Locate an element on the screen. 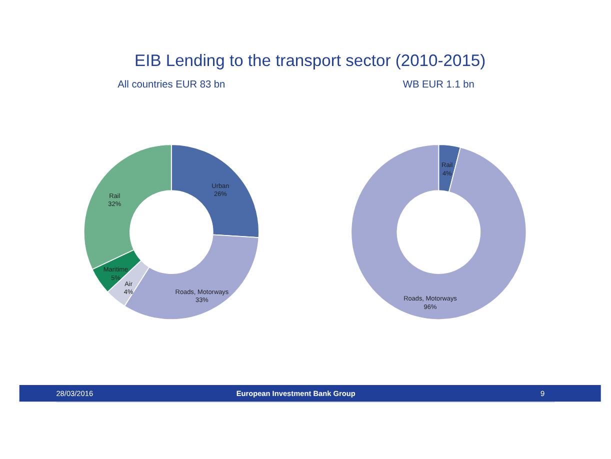  chart-subtitle: All countries EUR 83 bn is located at coordinates (172, 84).